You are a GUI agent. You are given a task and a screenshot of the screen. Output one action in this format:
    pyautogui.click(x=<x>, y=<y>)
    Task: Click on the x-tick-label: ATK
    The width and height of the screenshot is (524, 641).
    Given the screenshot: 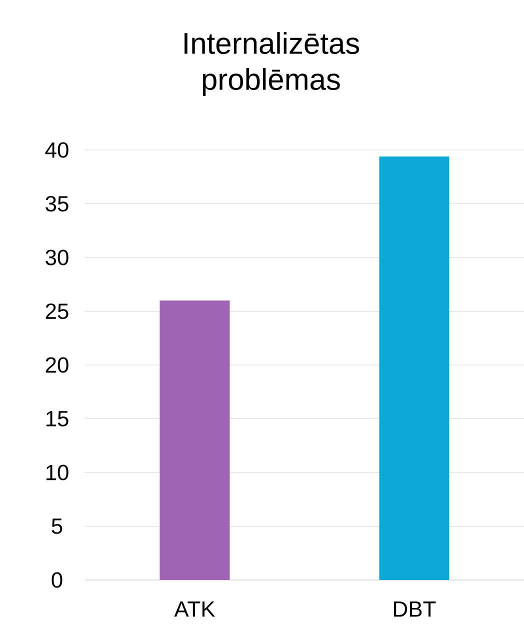 What is the action you would take?
    pyautogui.click(x=194, y=609)
    